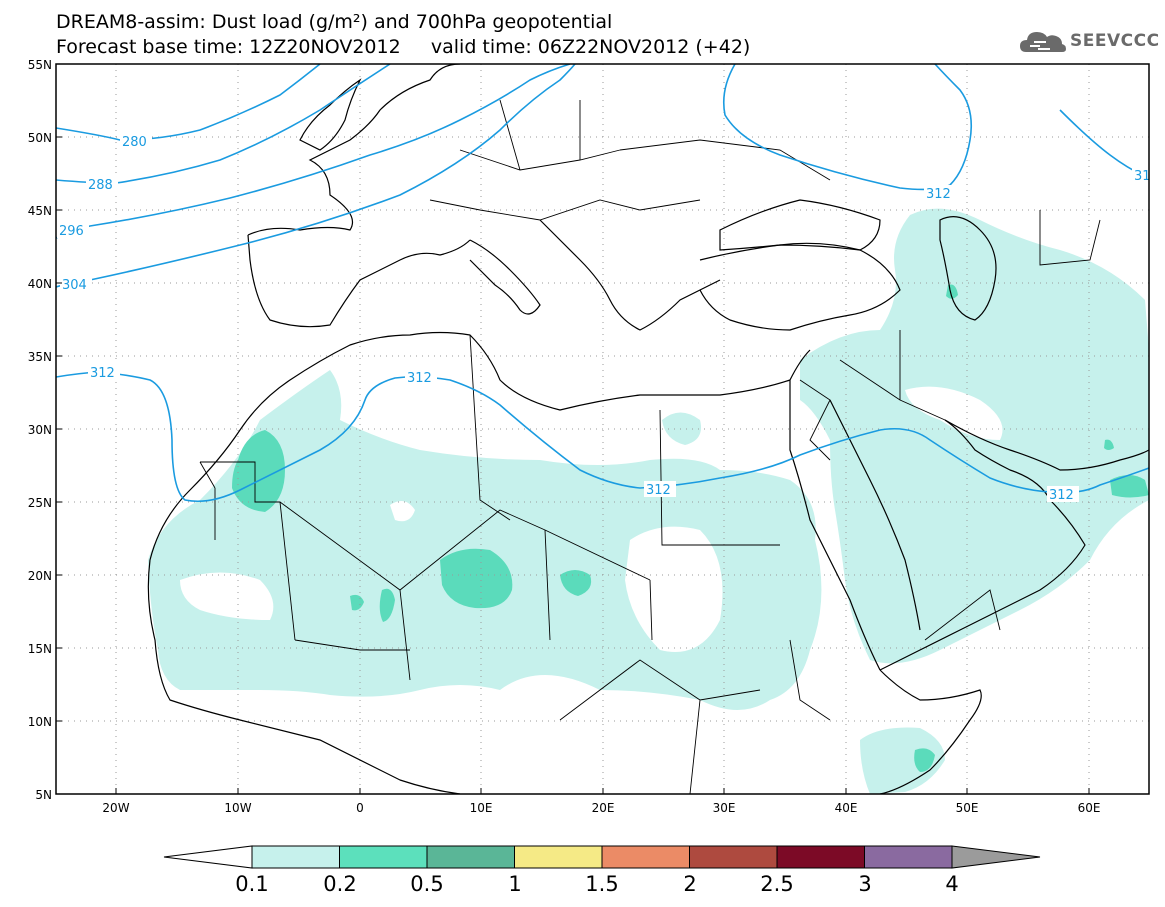  I want to click on lat-label: 45N, so click(40, 211).